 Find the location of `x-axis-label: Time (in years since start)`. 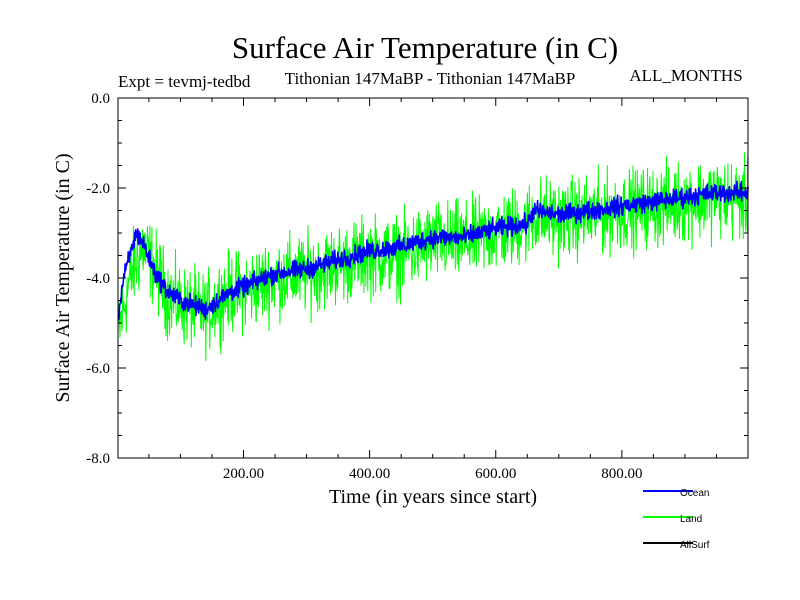

x-axis-label: Time (in years since start) is located at coordinates (433, 497).